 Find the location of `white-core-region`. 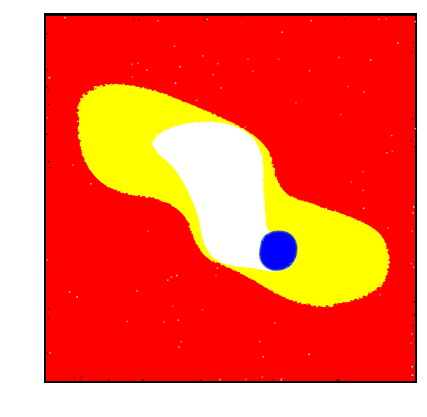

white-core-region is located at coordinates (225, 196).